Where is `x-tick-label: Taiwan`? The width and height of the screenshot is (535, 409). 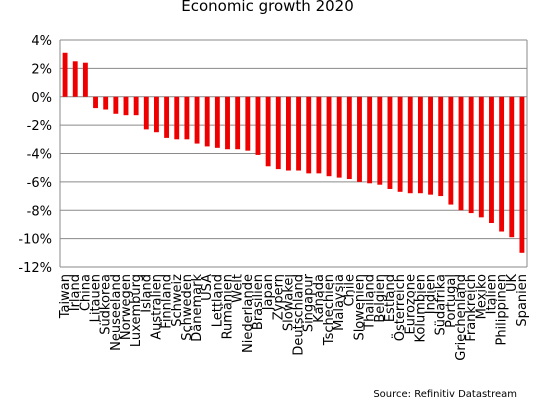 x-tick-label: Taiwan is located at coordinates (65, 296).